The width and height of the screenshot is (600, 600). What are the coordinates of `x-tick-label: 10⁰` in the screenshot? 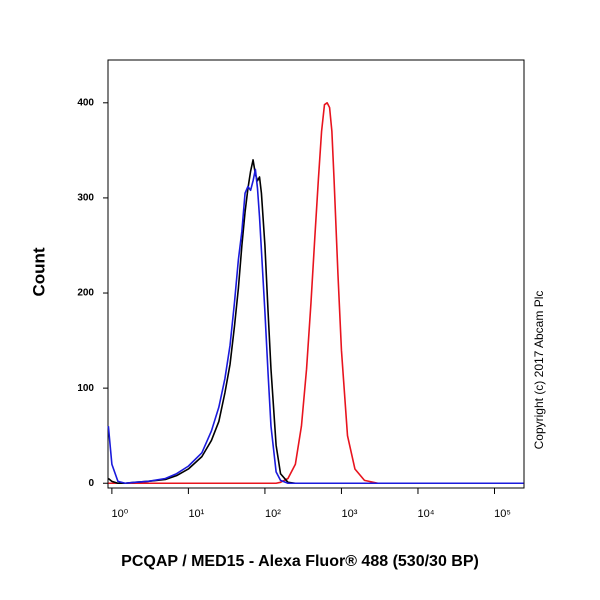 It's located at (120, 514).